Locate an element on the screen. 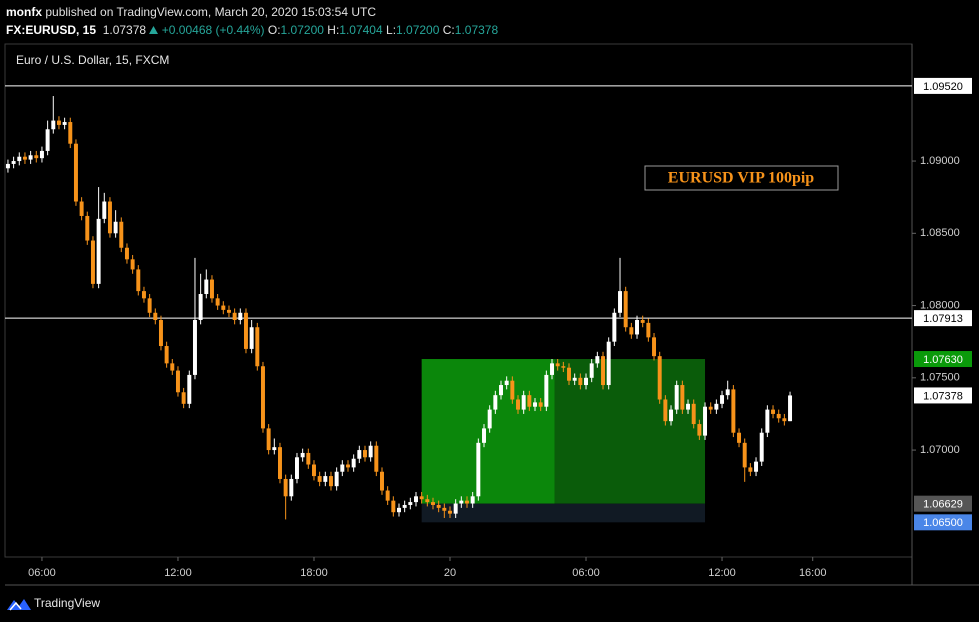 The width and height of the screenshot is (979, 622). price-label: 1.07913 is located at coordinates (943, 319).